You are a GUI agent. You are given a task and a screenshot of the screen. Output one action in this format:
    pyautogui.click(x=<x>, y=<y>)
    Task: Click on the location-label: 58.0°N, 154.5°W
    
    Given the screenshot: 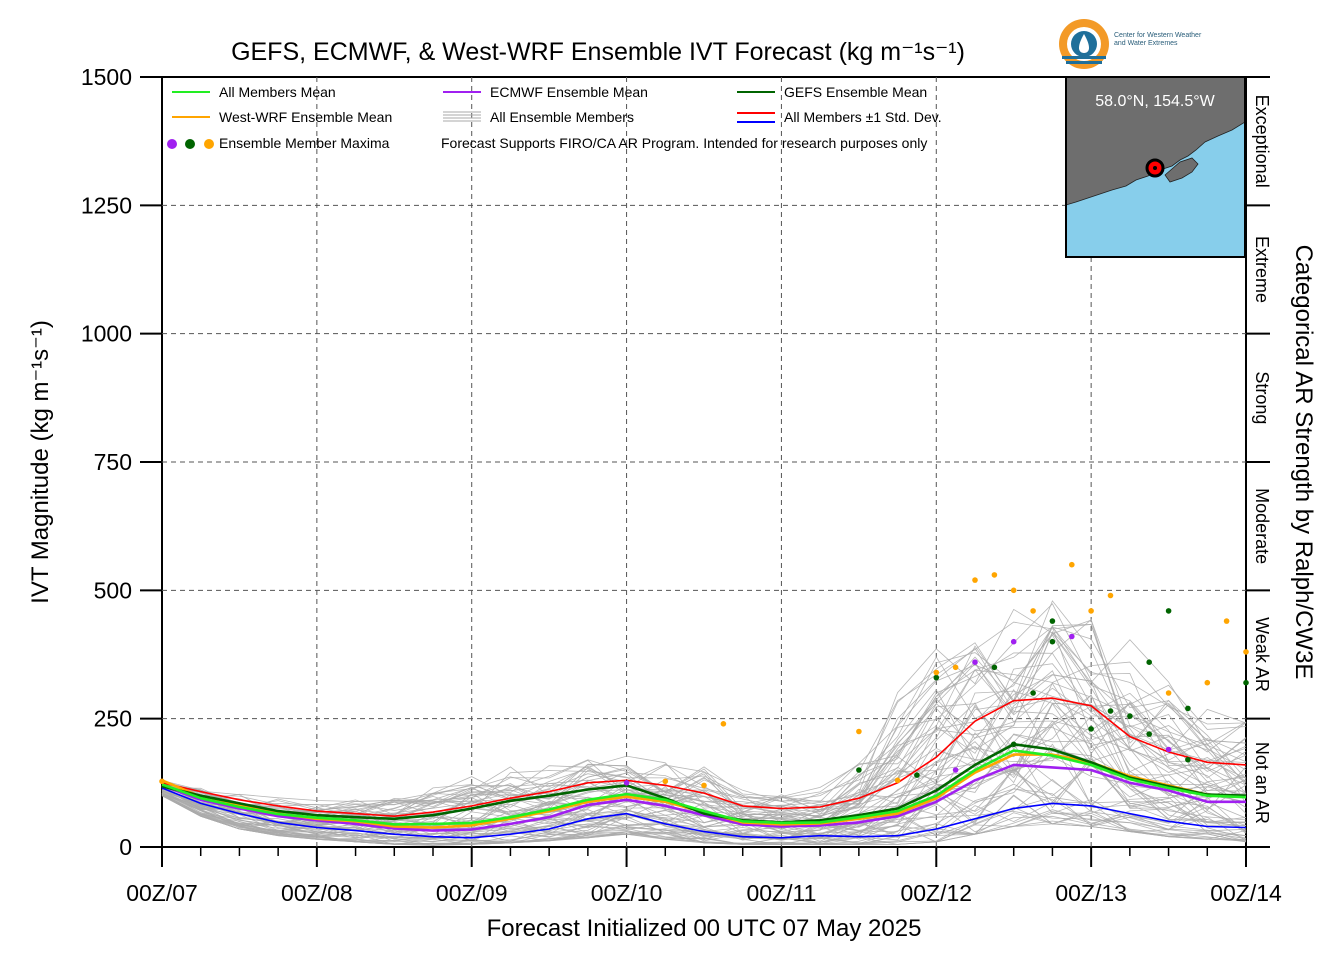 What is the action you would take?
    pyautogui.click(x=1155, y=101)
    